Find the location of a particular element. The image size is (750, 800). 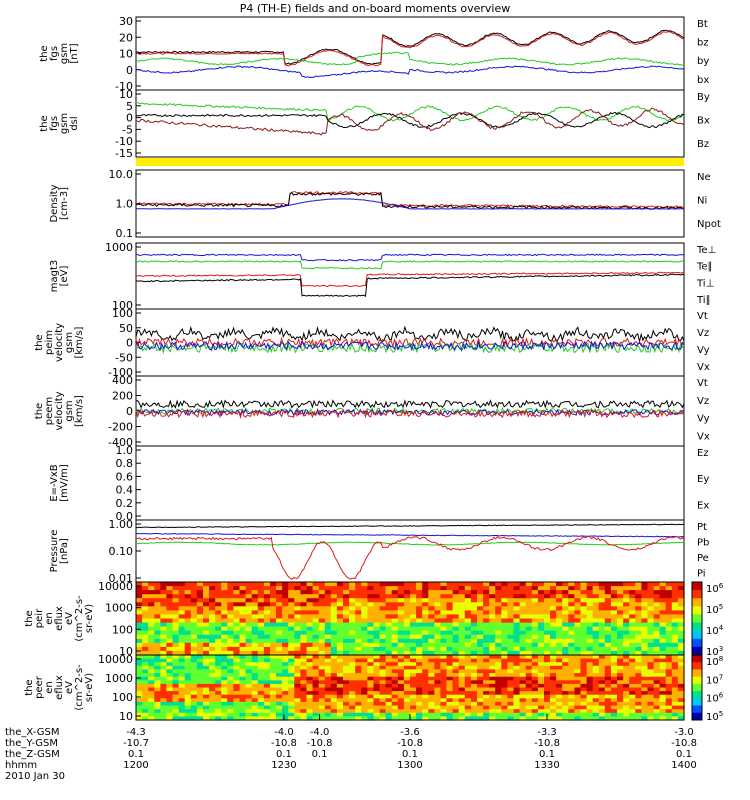

series-line-blue is located at coordinates (410, 204).